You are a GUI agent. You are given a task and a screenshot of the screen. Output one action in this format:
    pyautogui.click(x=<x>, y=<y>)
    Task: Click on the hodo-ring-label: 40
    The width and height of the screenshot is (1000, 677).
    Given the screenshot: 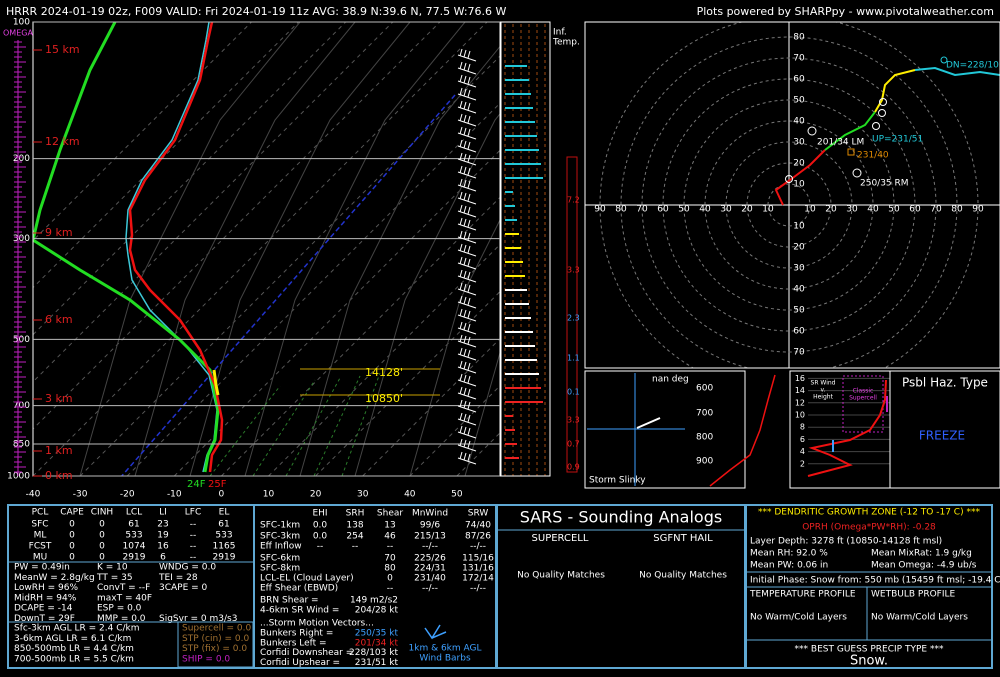 What is the action you would take?
    pyautogui.click(x=799, y=290)
    